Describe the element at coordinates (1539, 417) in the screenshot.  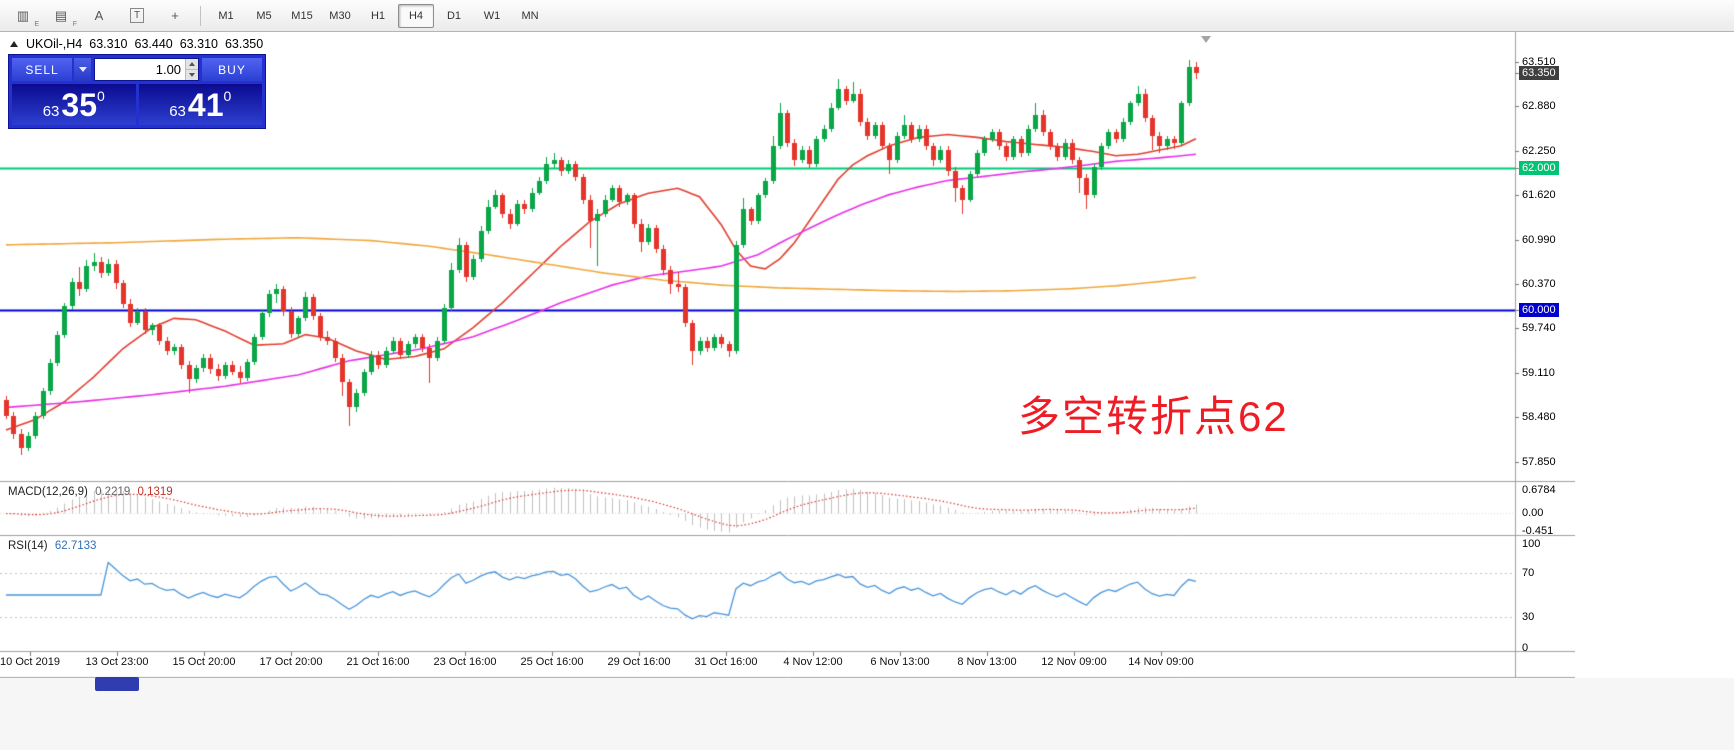
I see `price-axis-label: 58.480` at that location.